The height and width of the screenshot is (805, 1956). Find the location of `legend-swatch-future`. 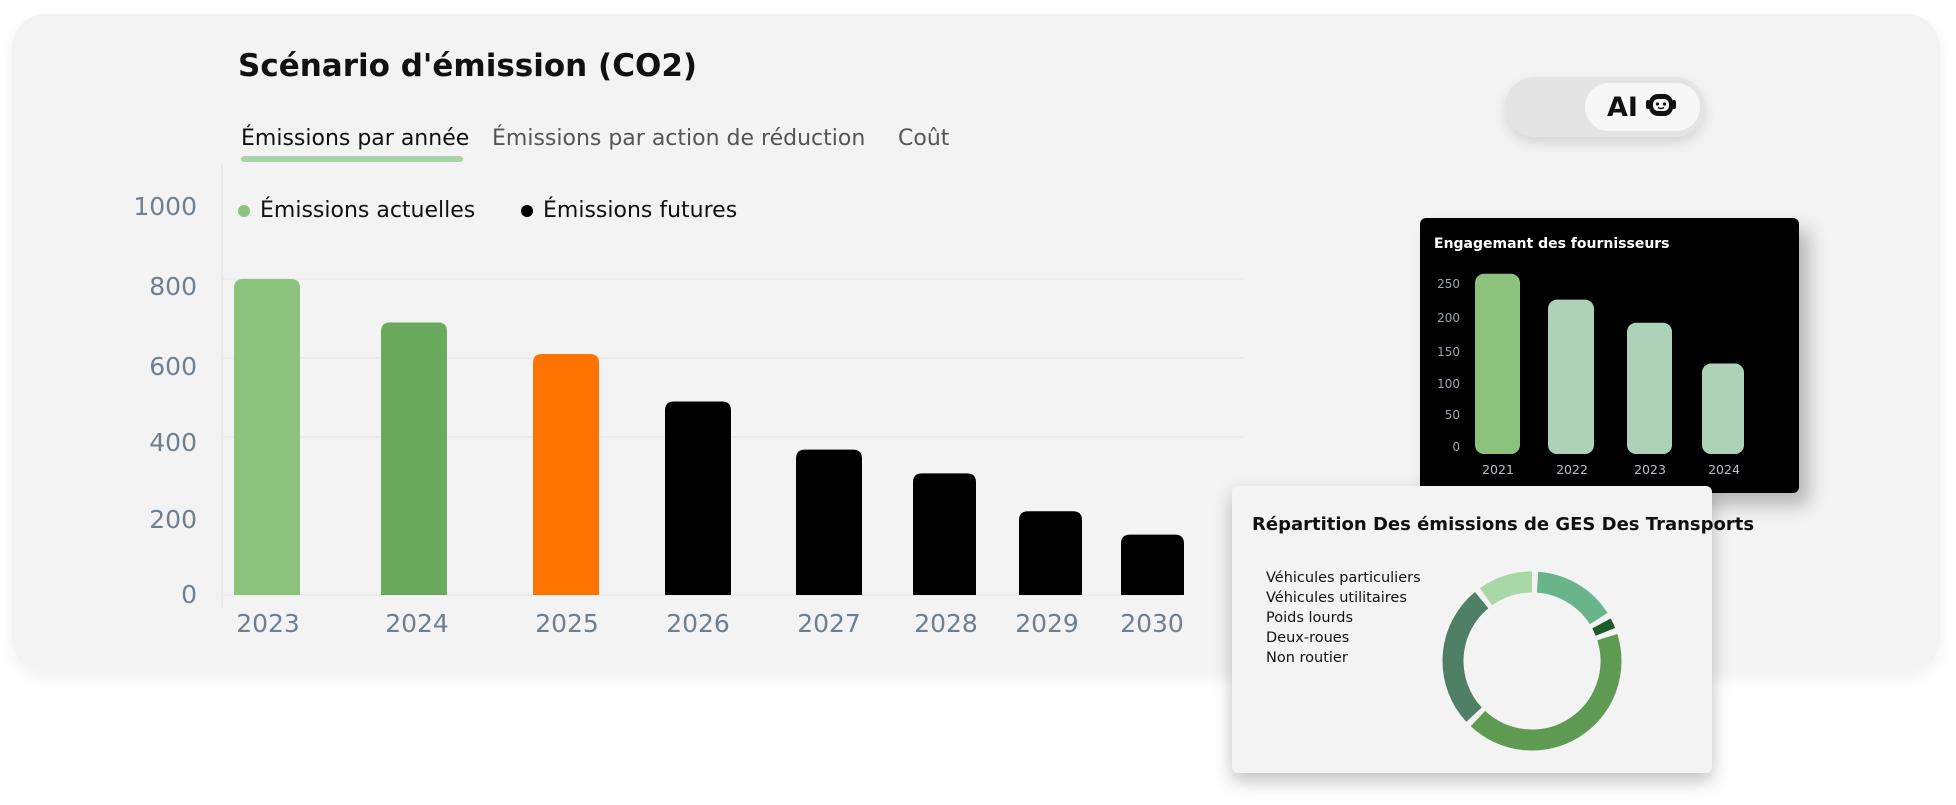

legend-swatch-future is located at coordinates (527, 210).